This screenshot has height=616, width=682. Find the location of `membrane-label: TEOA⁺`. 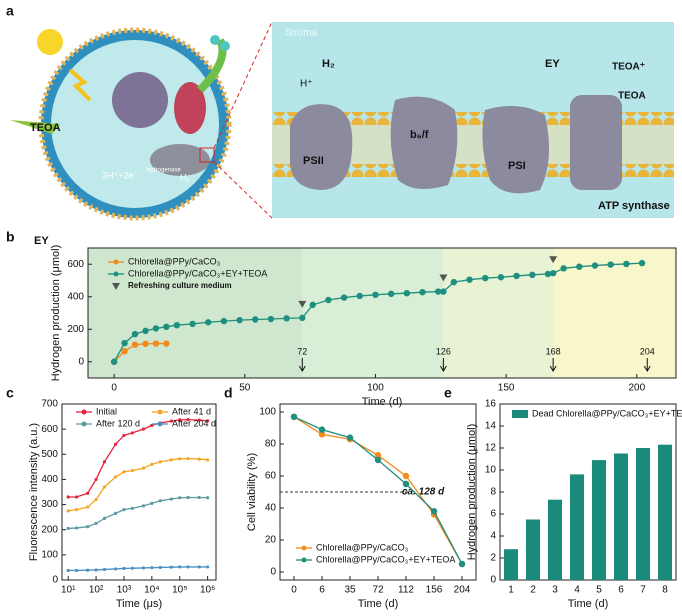

membrane-label: TEOA⁺ is located at coordinates (628, 67).